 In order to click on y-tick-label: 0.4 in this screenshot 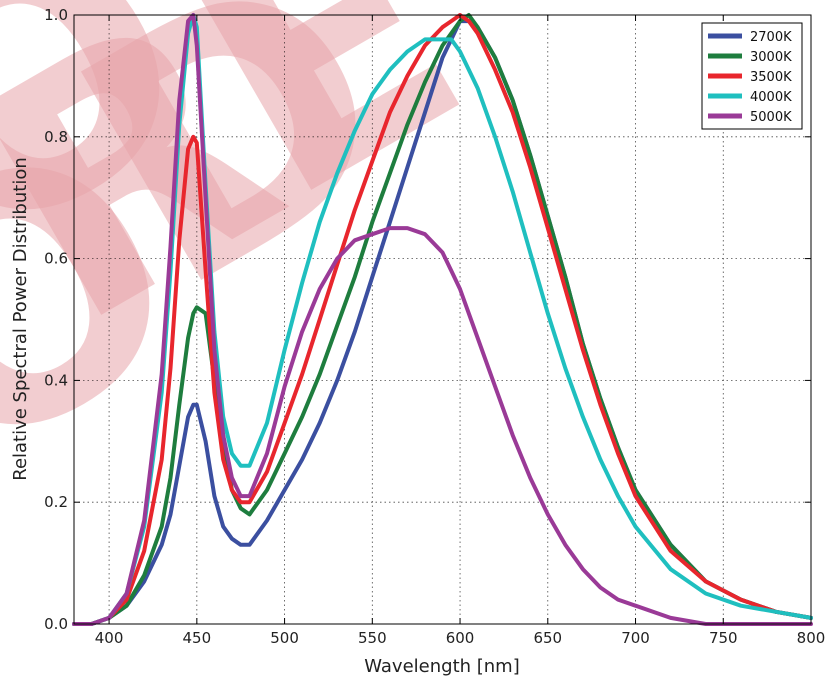, I will do `click(56, 380)`.